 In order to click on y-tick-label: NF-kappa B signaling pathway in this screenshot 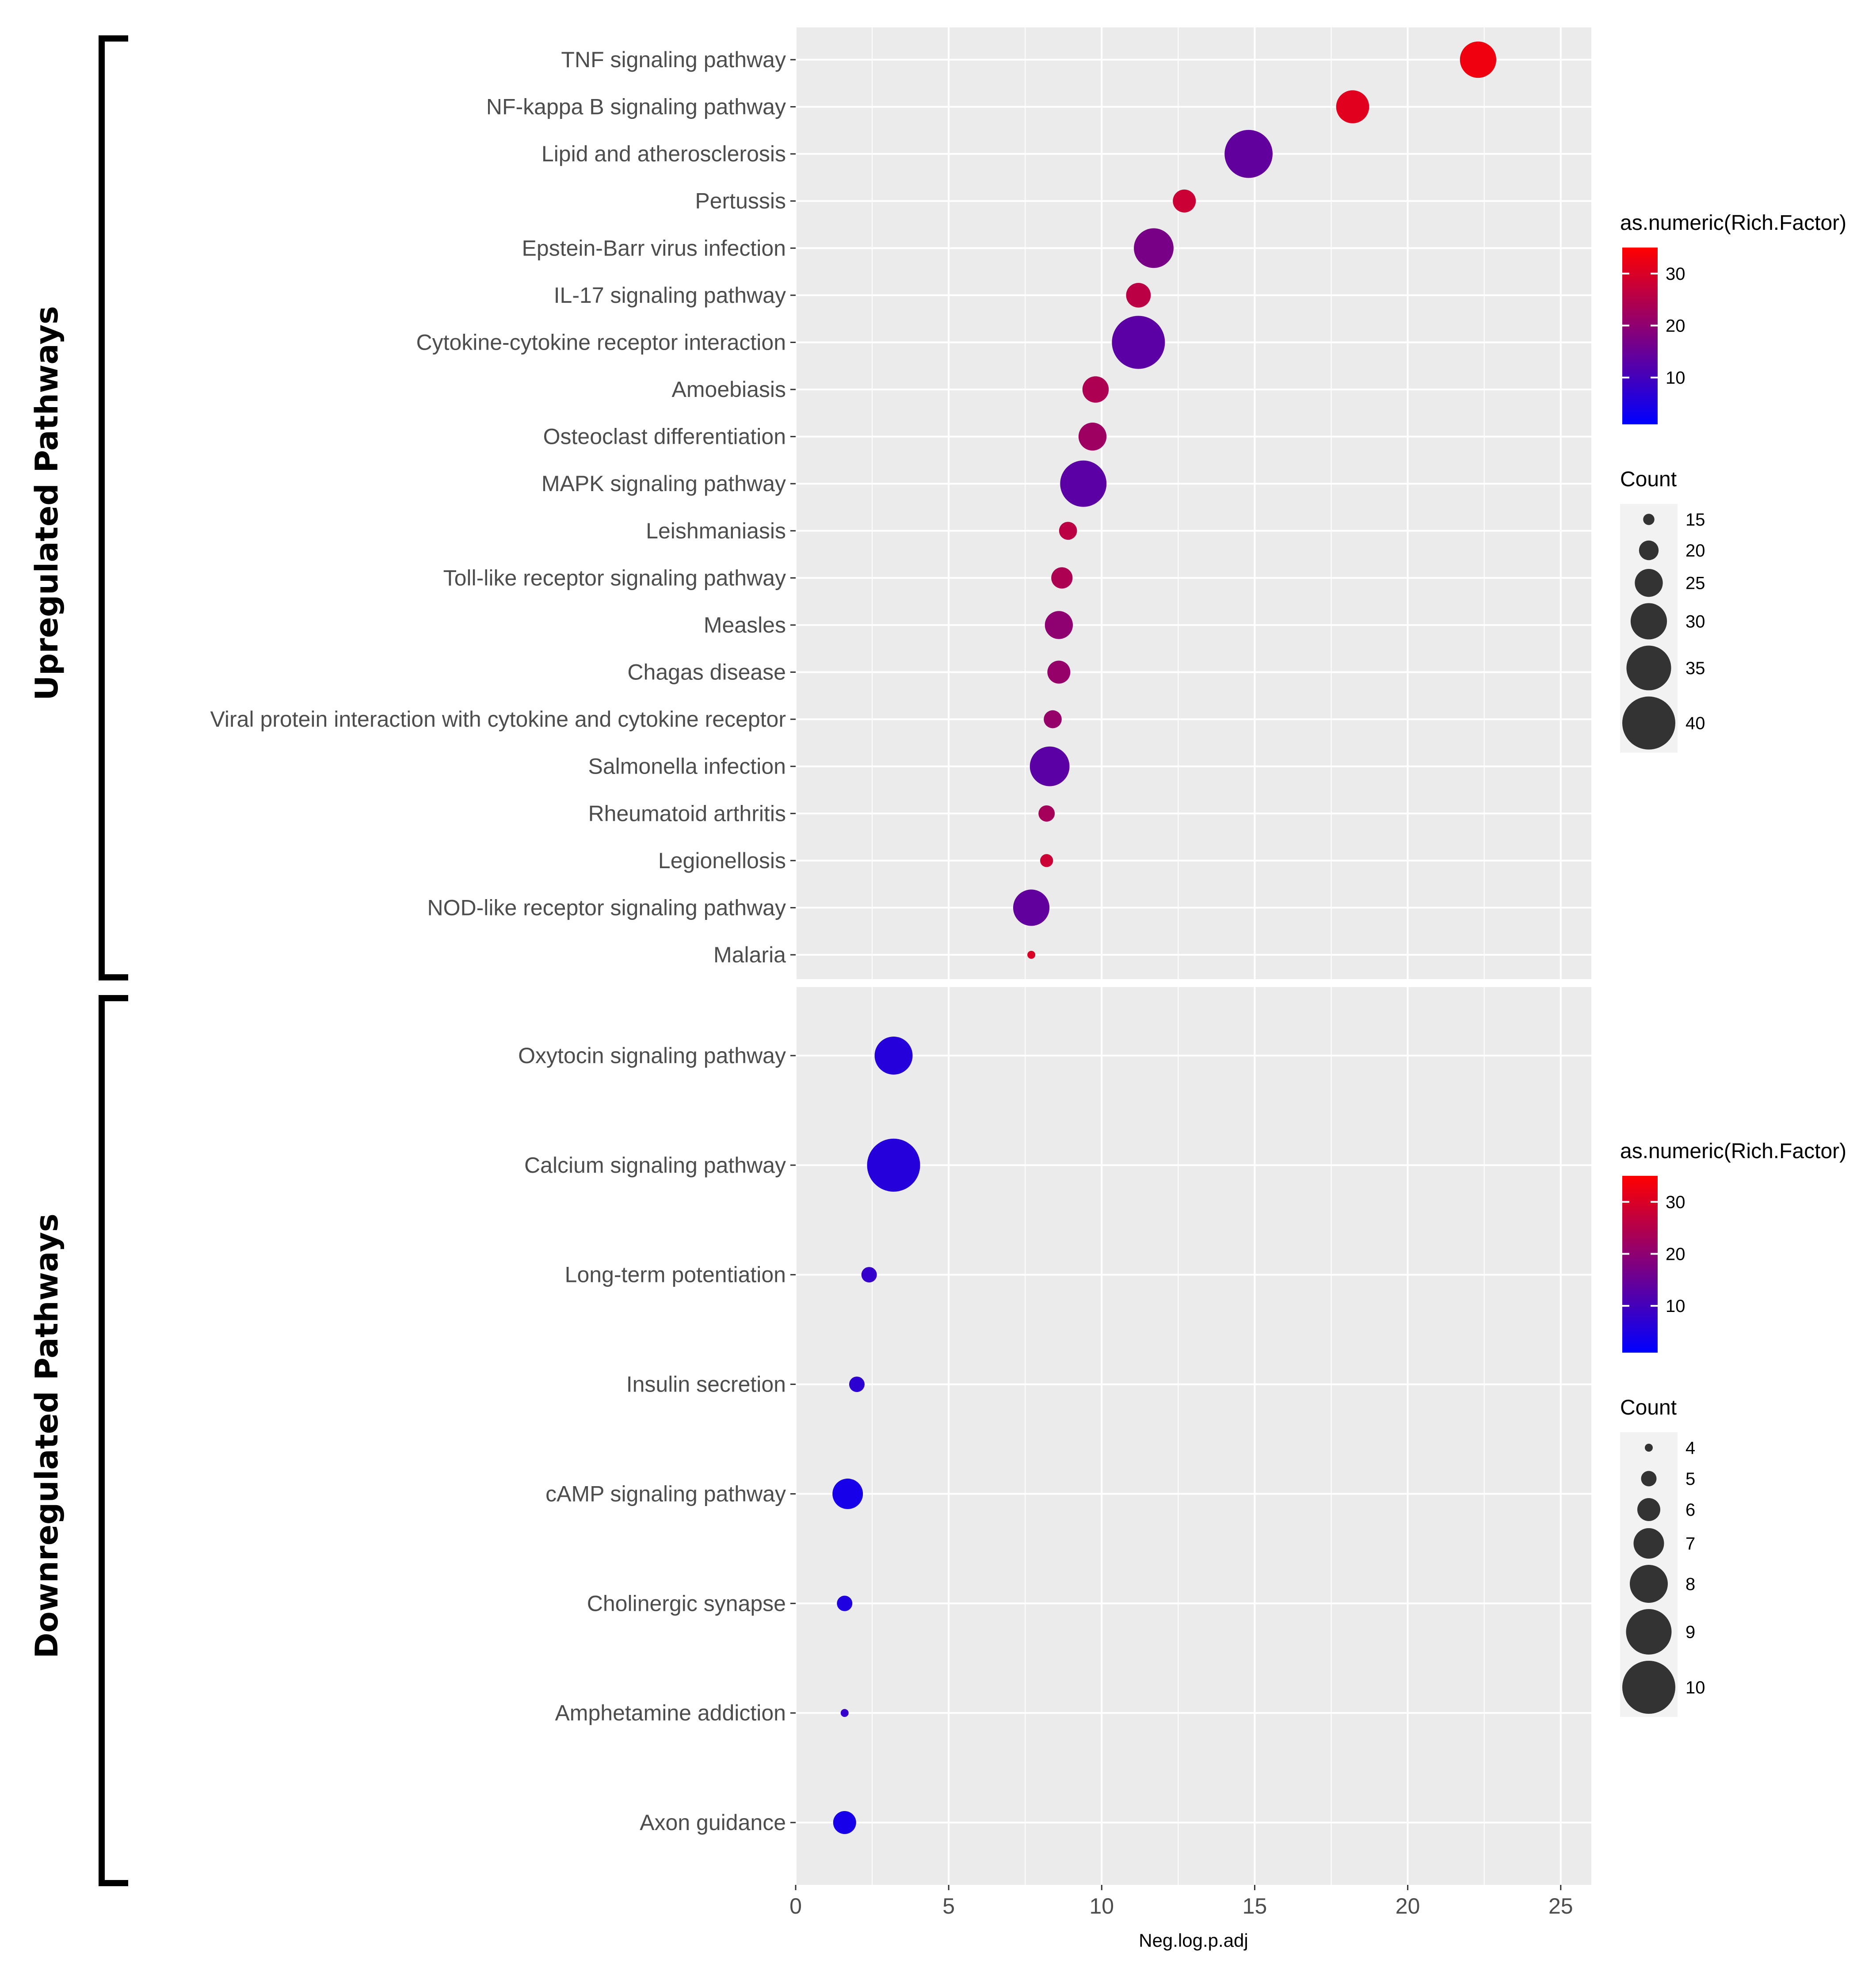, I will do `click(636, 107)`.